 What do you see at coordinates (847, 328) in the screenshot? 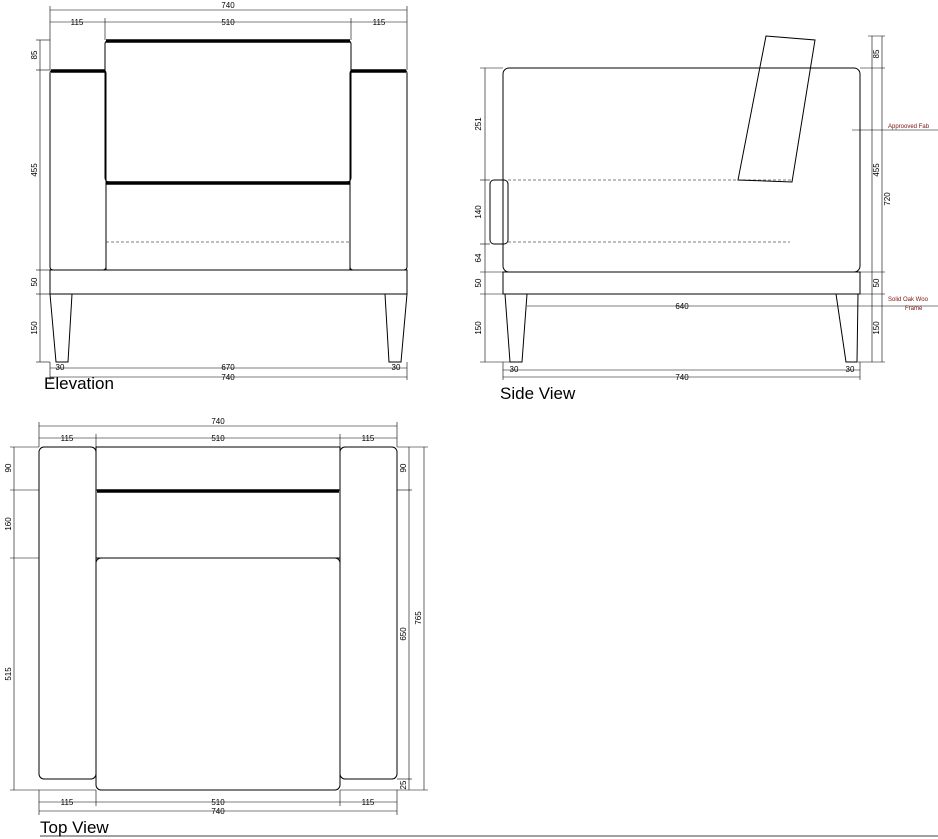
I see `side-rear-leg` at bounding box center [847, 328].